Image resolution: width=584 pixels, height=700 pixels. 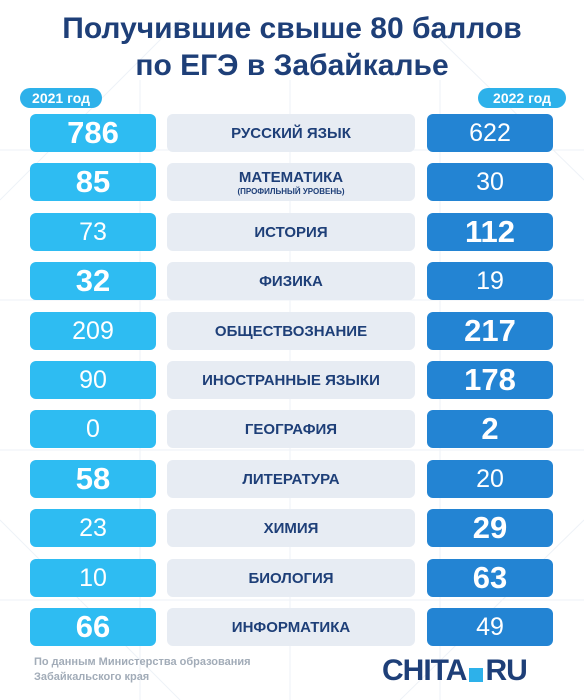 I want to click on value-2021: 66, so click(x=93, y=627).